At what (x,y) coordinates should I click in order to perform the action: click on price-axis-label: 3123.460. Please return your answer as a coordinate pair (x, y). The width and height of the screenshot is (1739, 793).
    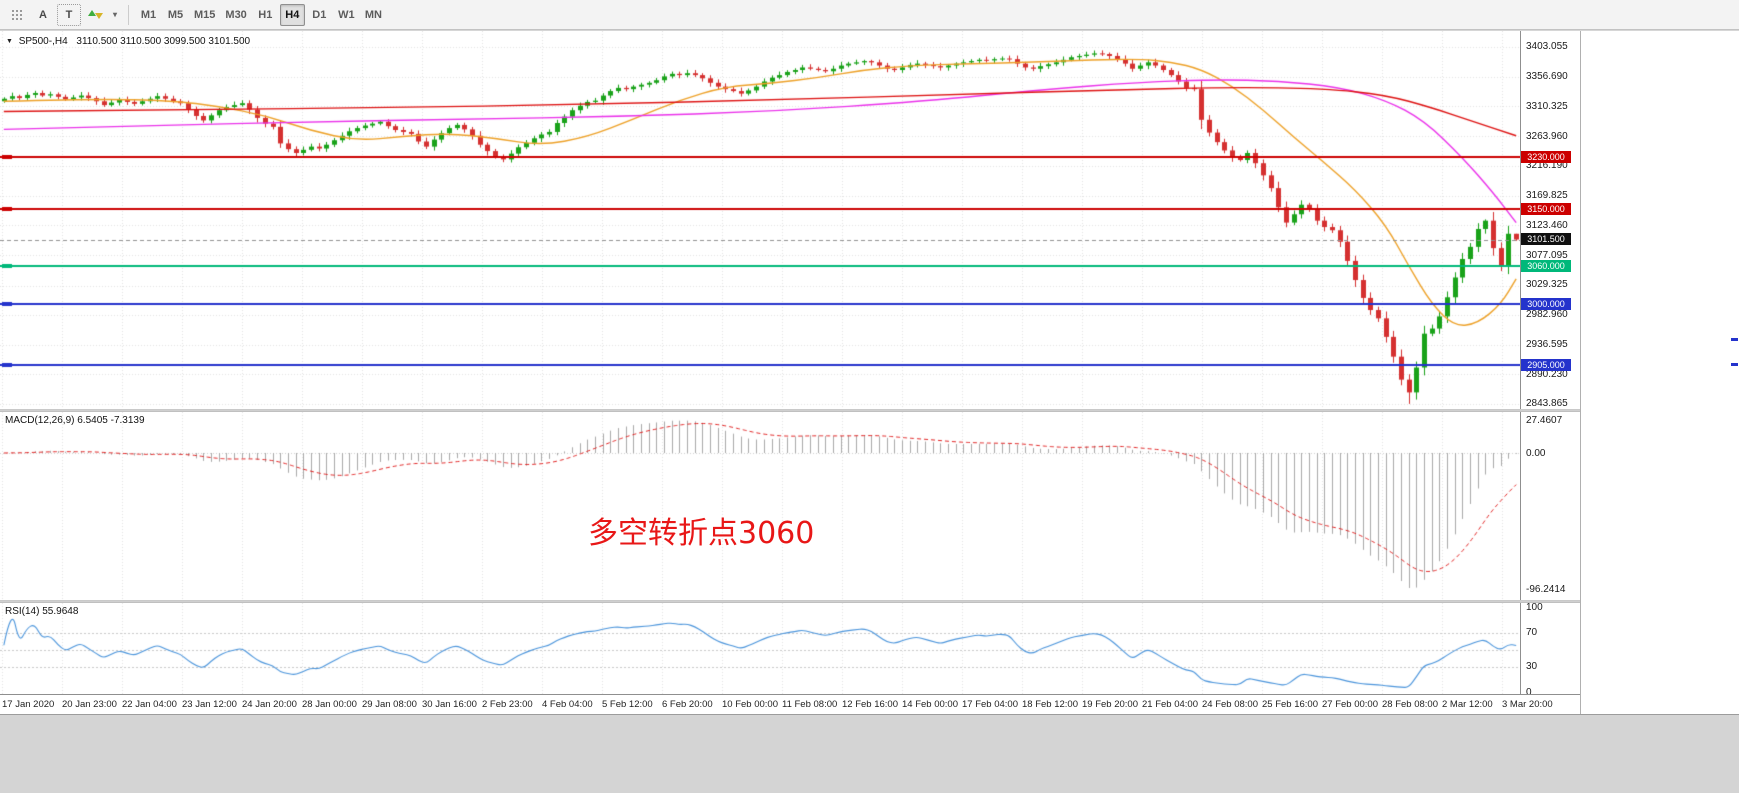
    Looking at the image, I should click on (1547, 225).